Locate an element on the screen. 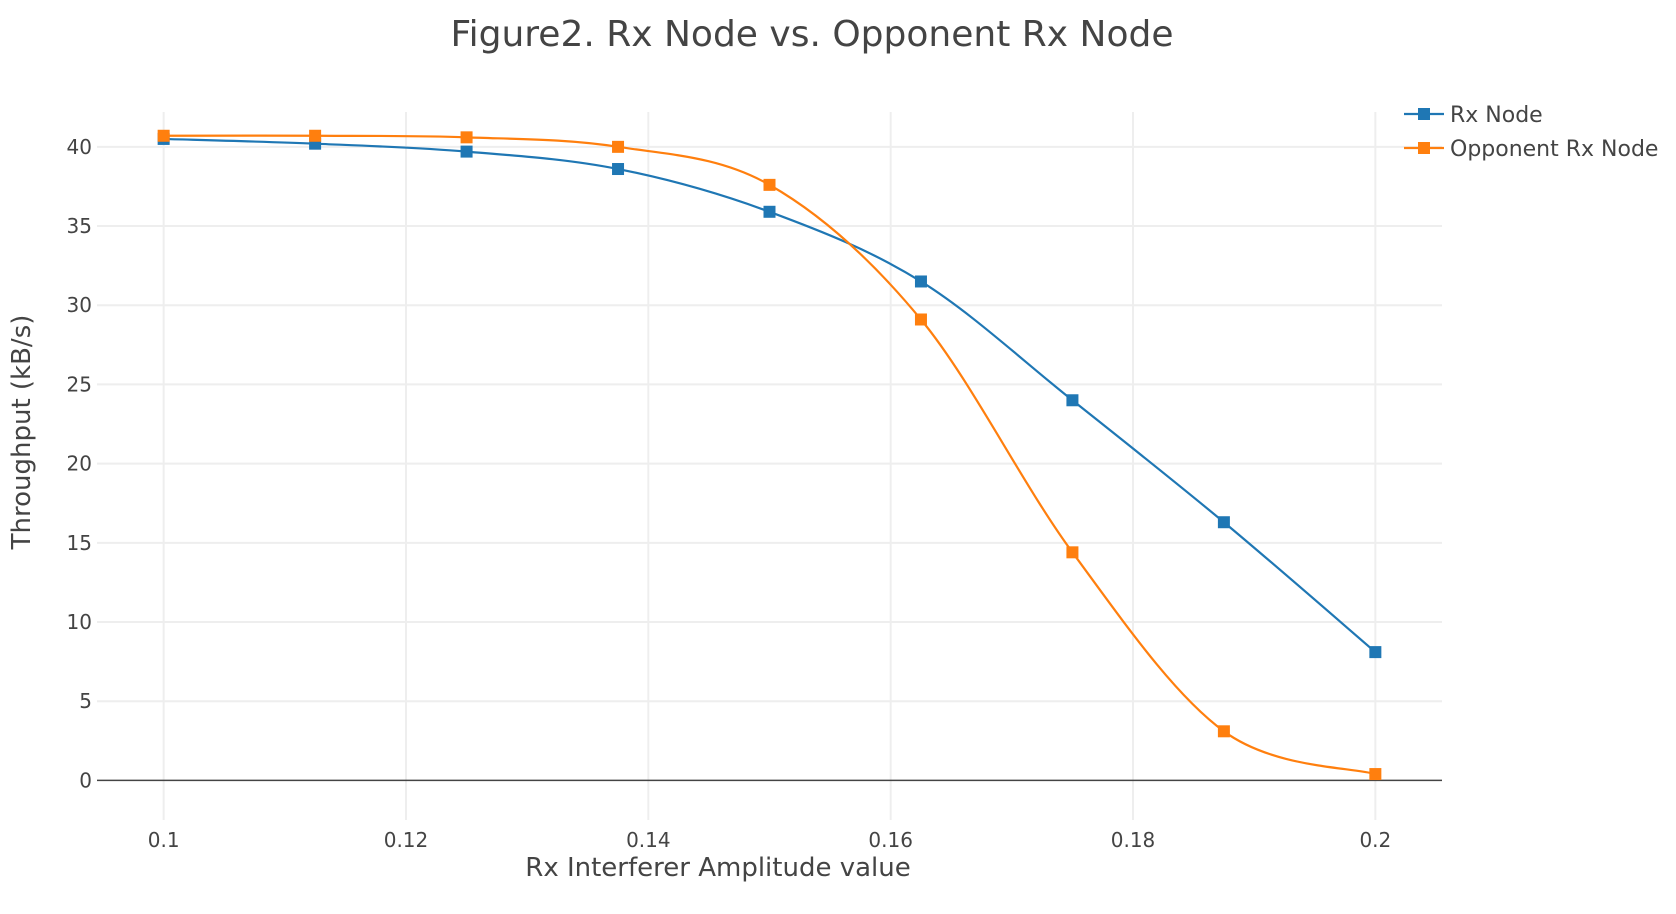 Image resolution: width=1676 pixels, height=914 pixels. y-axis-title: Throughput (kB/s) is located at coordinates (22, 433).